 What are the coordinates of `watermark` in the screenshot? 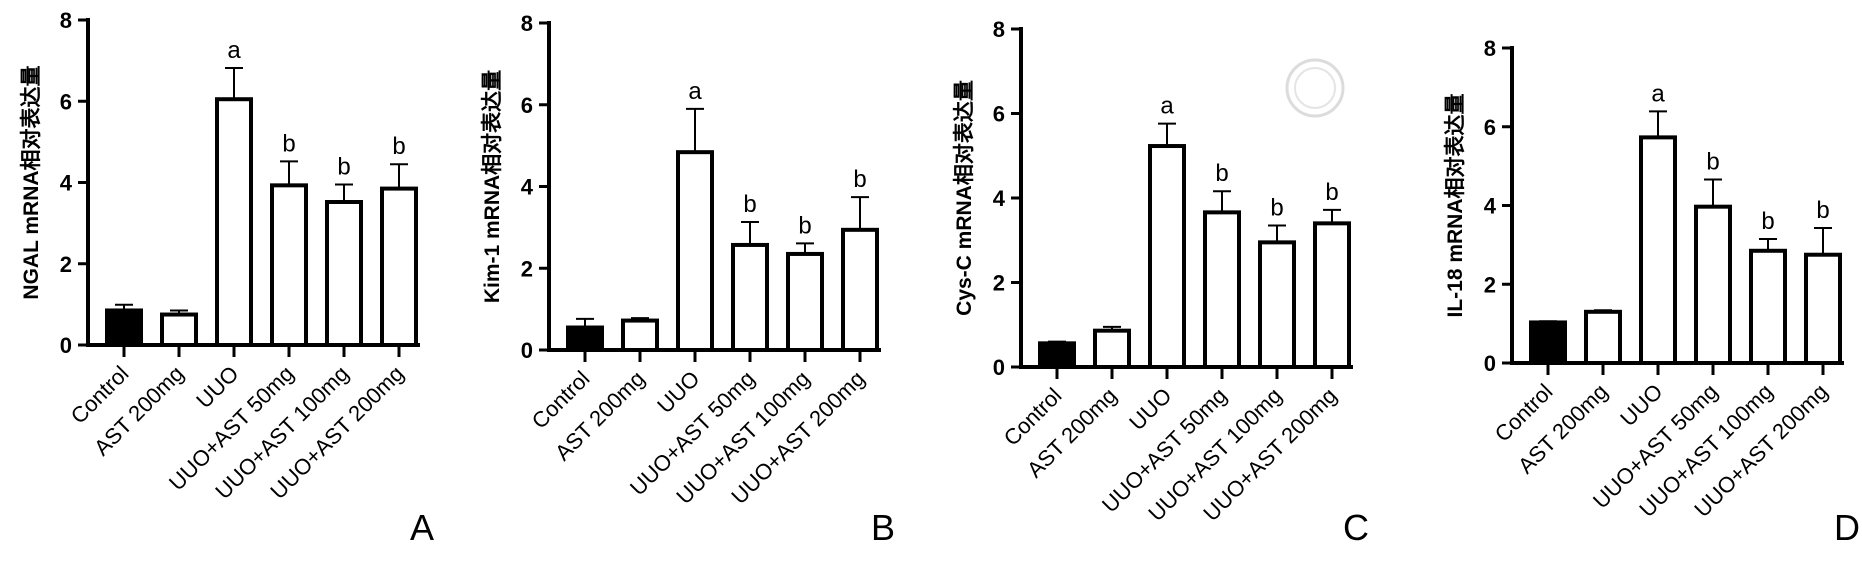 It's located at (1315, 88).